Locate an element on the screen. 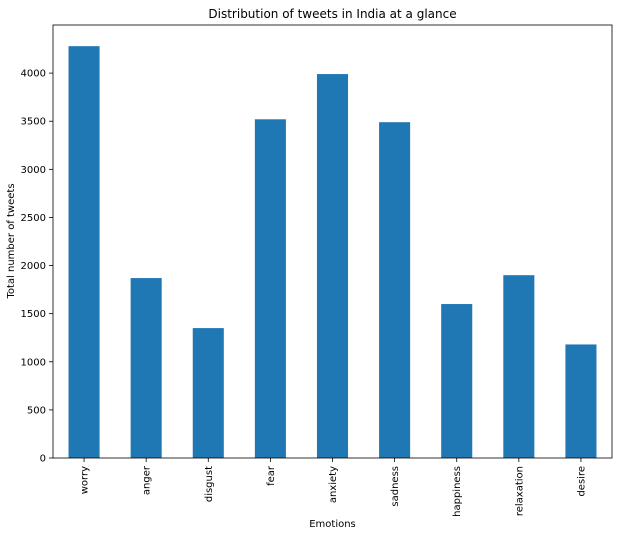 Image resolution: width=618 pixels, height=537 pixels. y-tick-label: 3500 is located at coordinates (33, 122).